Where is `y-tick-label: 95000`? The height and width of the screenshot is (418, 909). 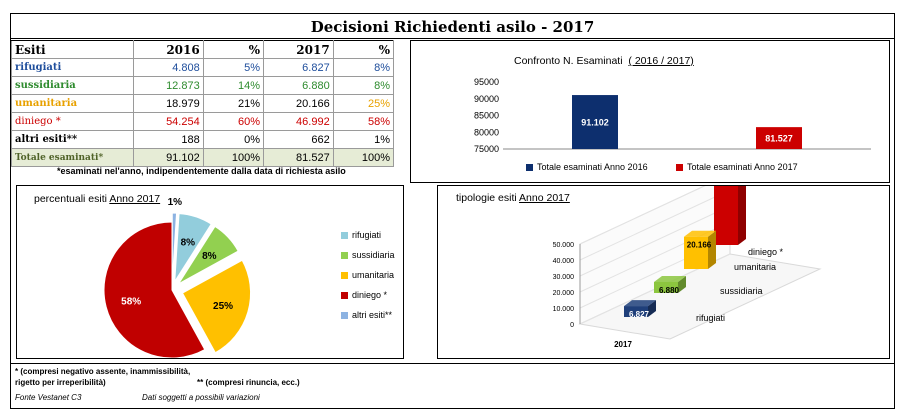
y-tick-label: 95000 is located at coordinates (486, 82).